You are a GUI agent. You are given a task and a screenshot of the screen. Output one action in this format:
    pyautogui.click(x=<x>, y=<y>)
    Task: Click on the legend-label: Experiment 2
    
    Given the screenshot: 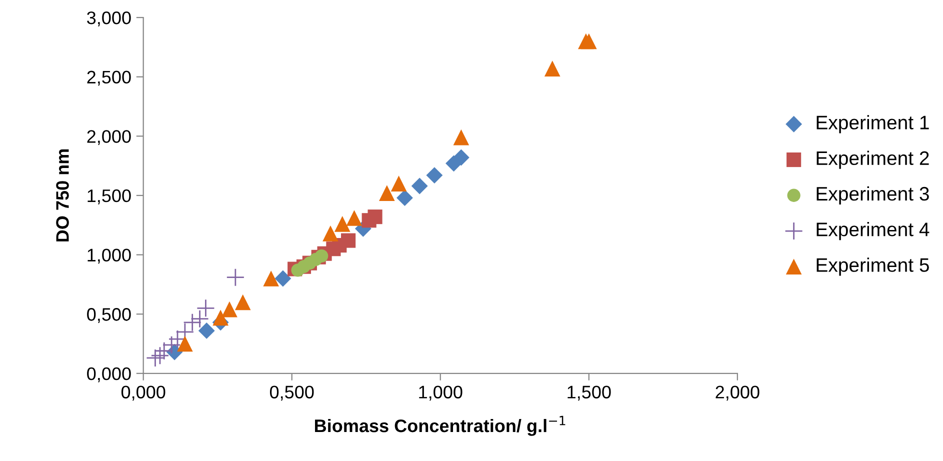 What is the action you would take?
    pyautogui.click(x=872, y=159)
    